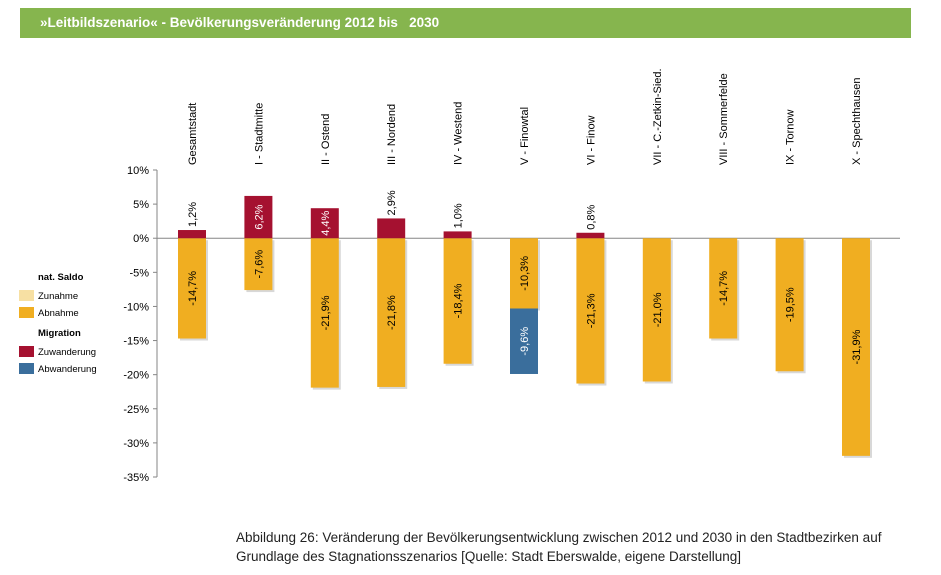 Image resolution: width=941 pixels, height=575 pixels. I want to click on data-label-abwanderung: -9,6%, so click(525, 341).